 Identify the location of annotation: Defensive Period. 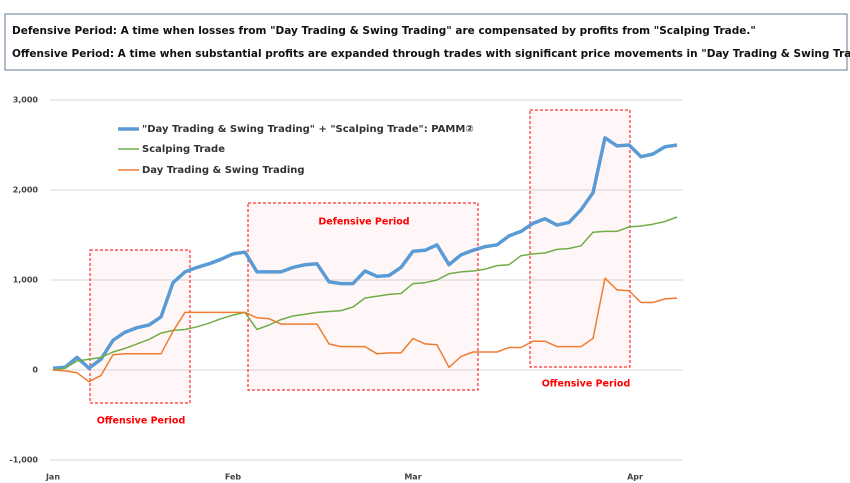
(363, 222).